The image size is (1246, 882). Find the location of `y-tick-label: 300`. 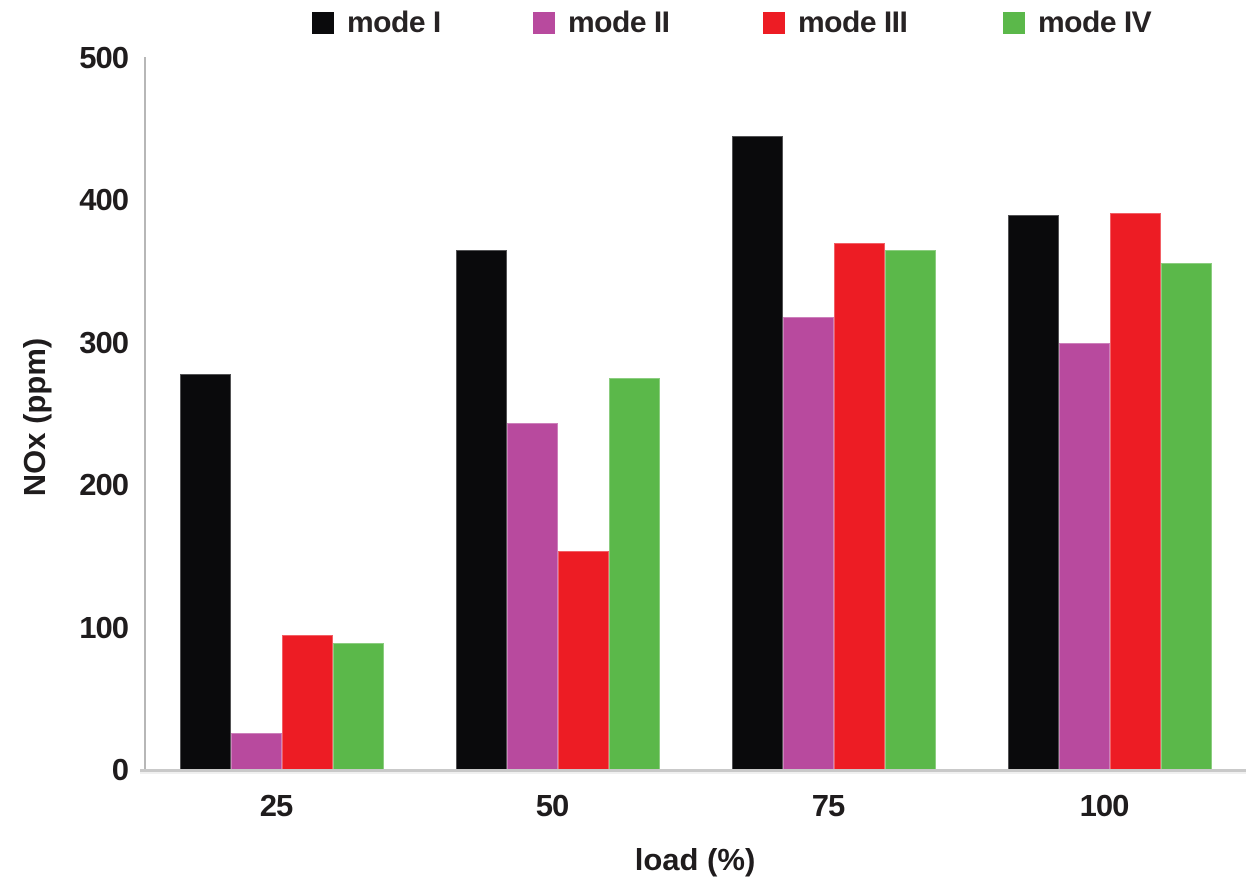

y-tick-label: 300 is located at coordinates (104, 342).